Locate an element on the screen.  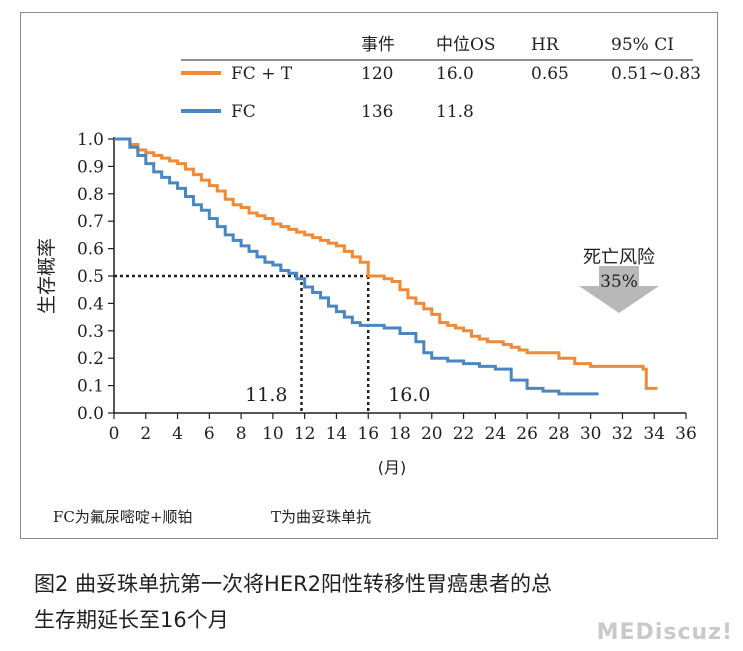
legend-label: FC is located at coordinates (243, 112).